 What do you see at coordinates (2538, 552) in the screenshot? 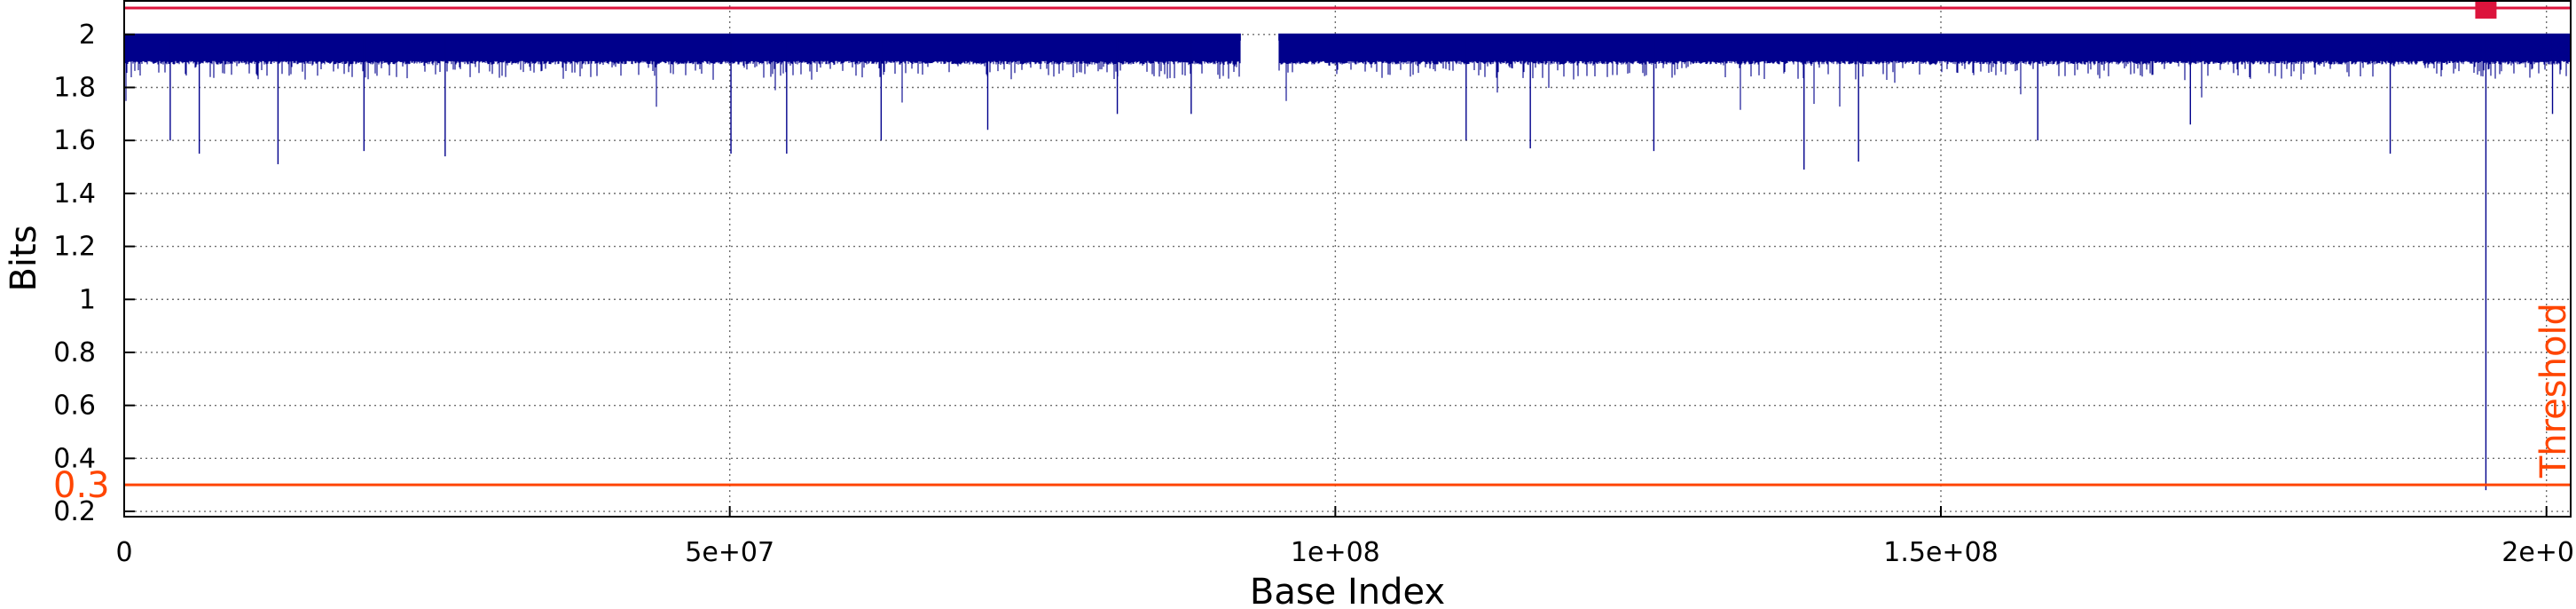
I see `x-tick-label: 2e+08` at bounding box center [2538, 552].